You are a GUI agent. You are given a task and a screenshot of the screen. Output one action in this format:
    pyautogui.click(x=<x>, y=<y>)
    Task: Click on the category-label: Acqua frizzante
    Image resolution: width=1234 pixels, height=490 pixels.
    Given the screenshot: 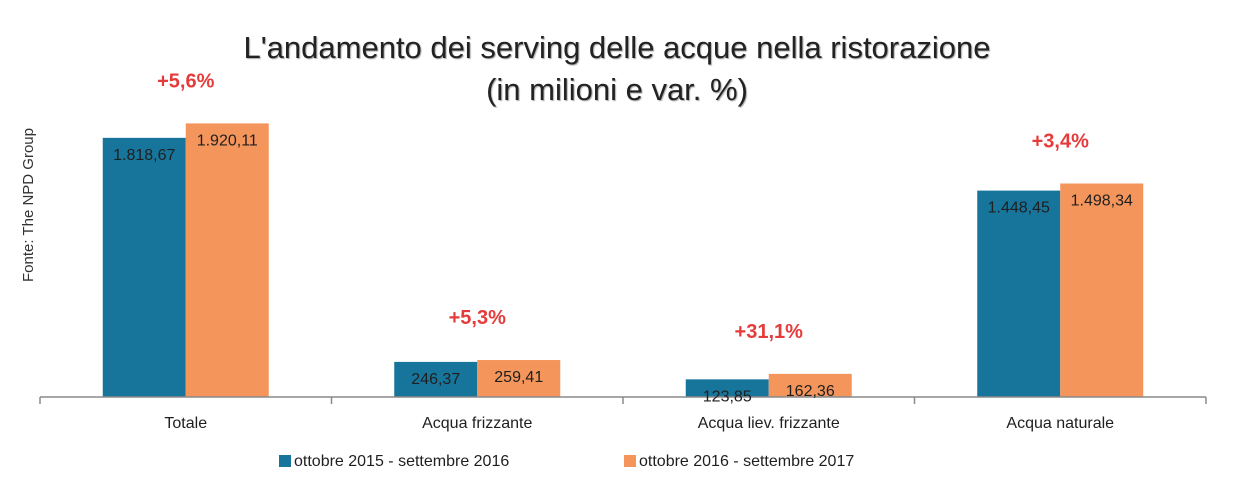 What is the action you would take?
    pyautogui.click(x=477, y=423)
    